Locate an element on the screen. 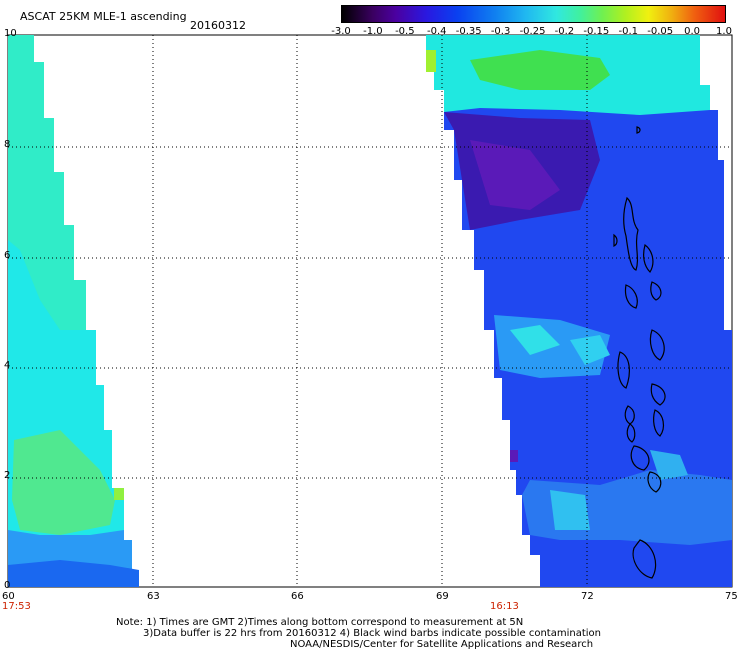 Image resolution: width=740 pixels, height=651 pixels. y-tick-2: 2 is located at coordinates (7, 475).